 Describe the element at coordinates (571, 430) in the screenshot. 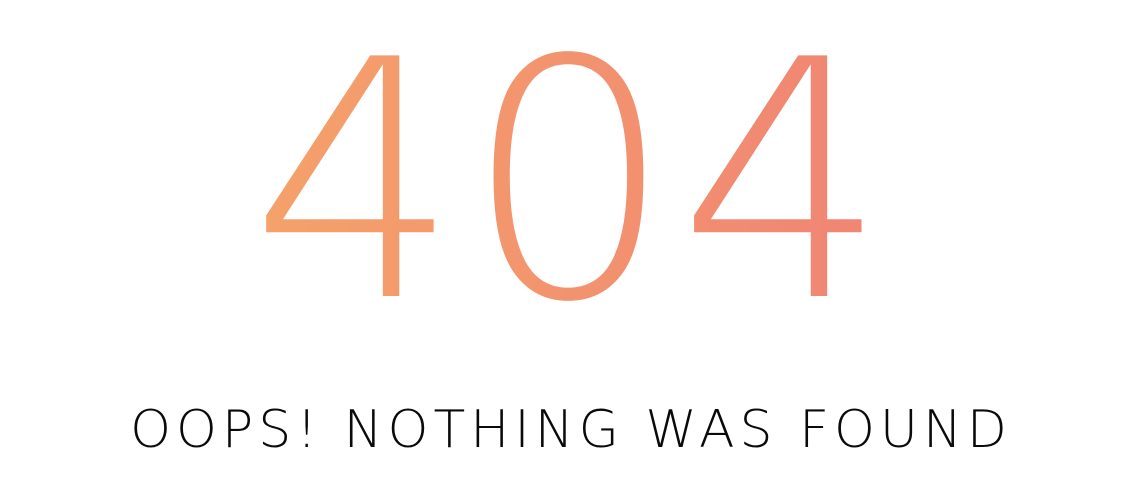

I see `error-message: OOPS! NOTHING WAS FOUND` at that location.